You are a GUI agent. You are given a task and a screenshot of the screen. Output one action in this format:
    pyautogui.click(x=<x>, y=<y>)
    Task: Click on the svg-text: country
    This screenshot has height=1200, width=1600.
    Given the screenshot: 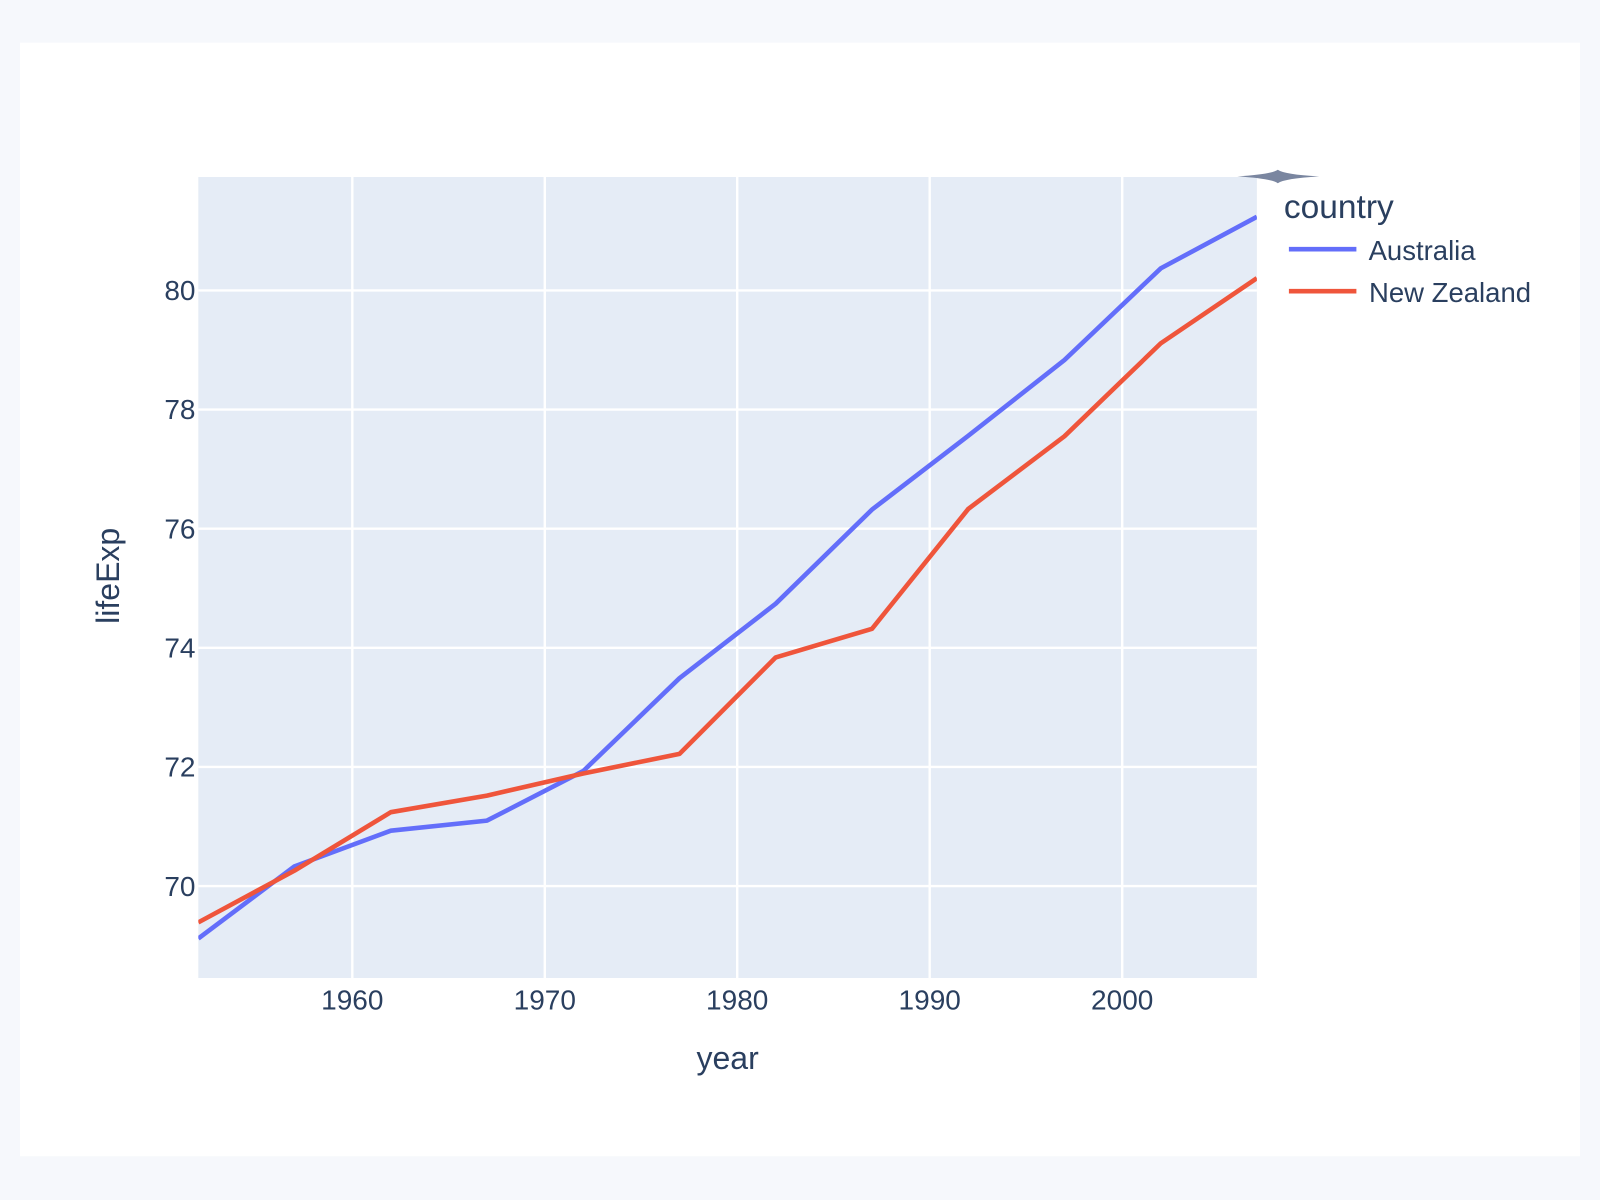 What is the action you would take?
    pyautogui.click(x=1339, y=207)
    